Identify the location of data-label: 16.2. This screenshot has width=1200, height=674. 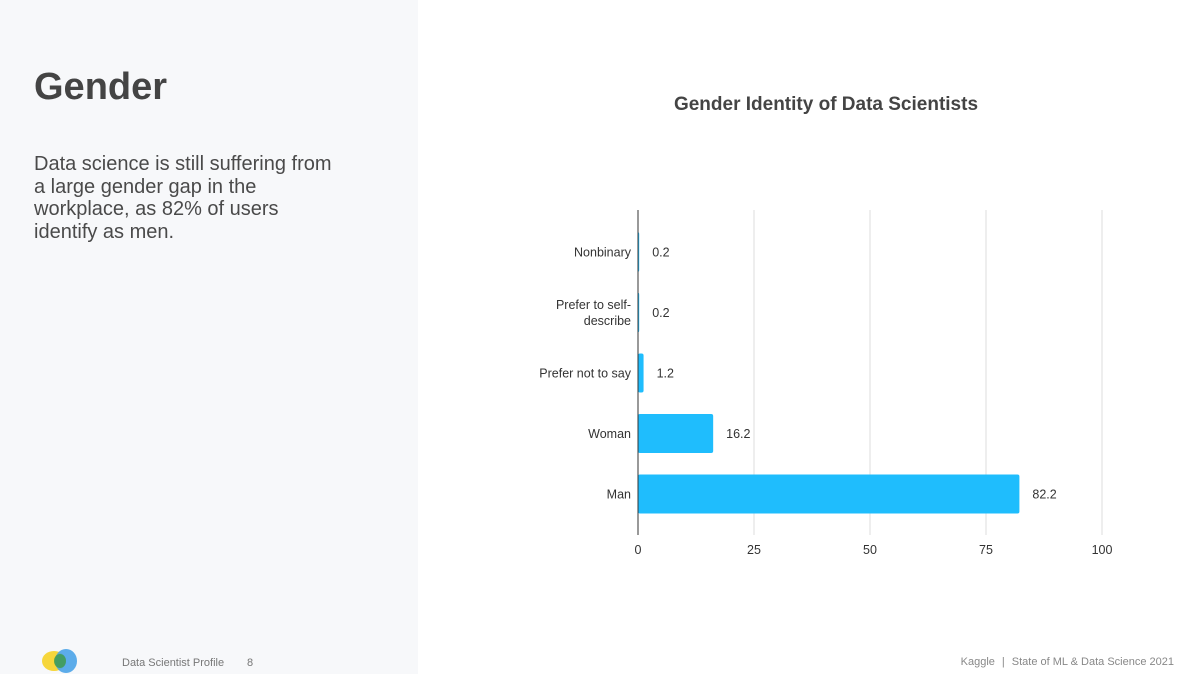
(738, 434).